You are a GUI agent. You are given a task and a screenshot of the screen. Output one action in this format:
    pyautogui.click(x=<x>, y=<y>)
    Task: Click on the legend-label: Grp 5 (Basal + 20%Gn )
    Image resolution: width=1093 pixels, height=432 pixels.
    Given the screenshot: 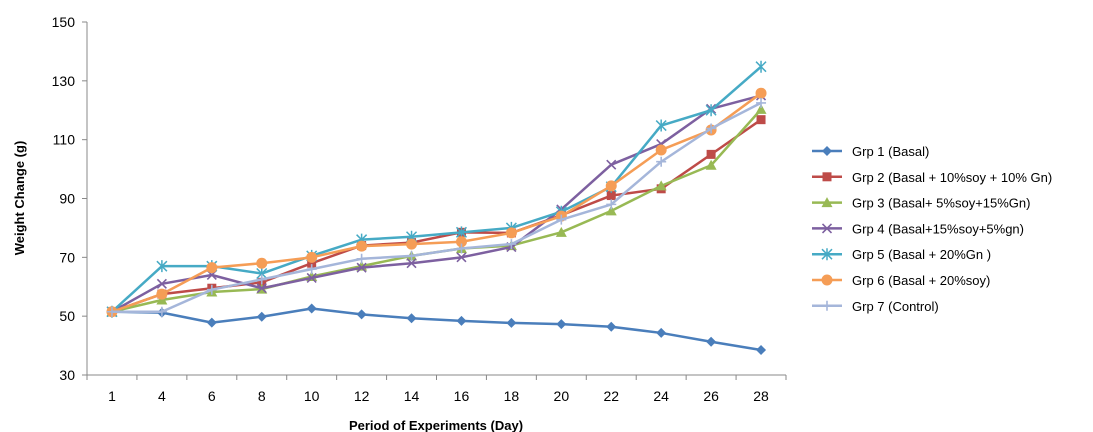 What is the action you would take?
    pyautogui.click(x=921, y=254)
    